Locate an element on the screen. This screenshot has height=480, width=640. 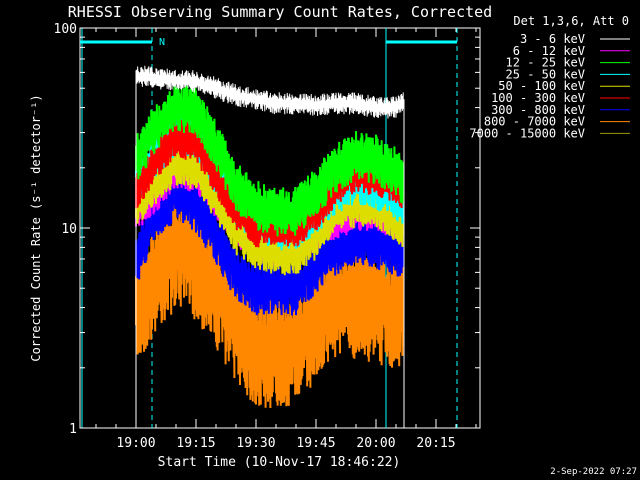
legend-label: 3 - 6 keV is located at coordinates (552, 39).